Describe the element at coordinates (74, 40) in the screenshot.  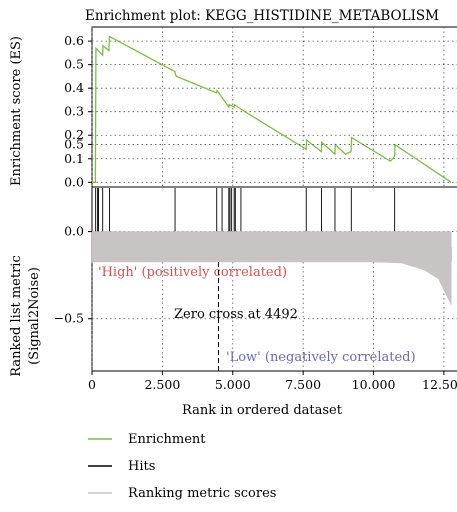
I see `es-y-tick-label-6: 0.6` at that location.